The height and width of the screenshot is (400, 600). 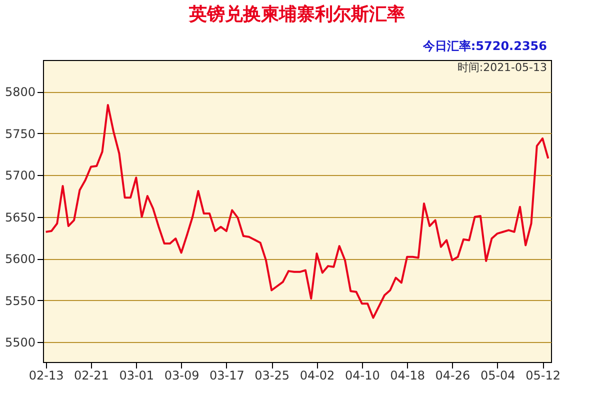 I want to click on x-tick-label: 04-26, so click(x=452, y=375).